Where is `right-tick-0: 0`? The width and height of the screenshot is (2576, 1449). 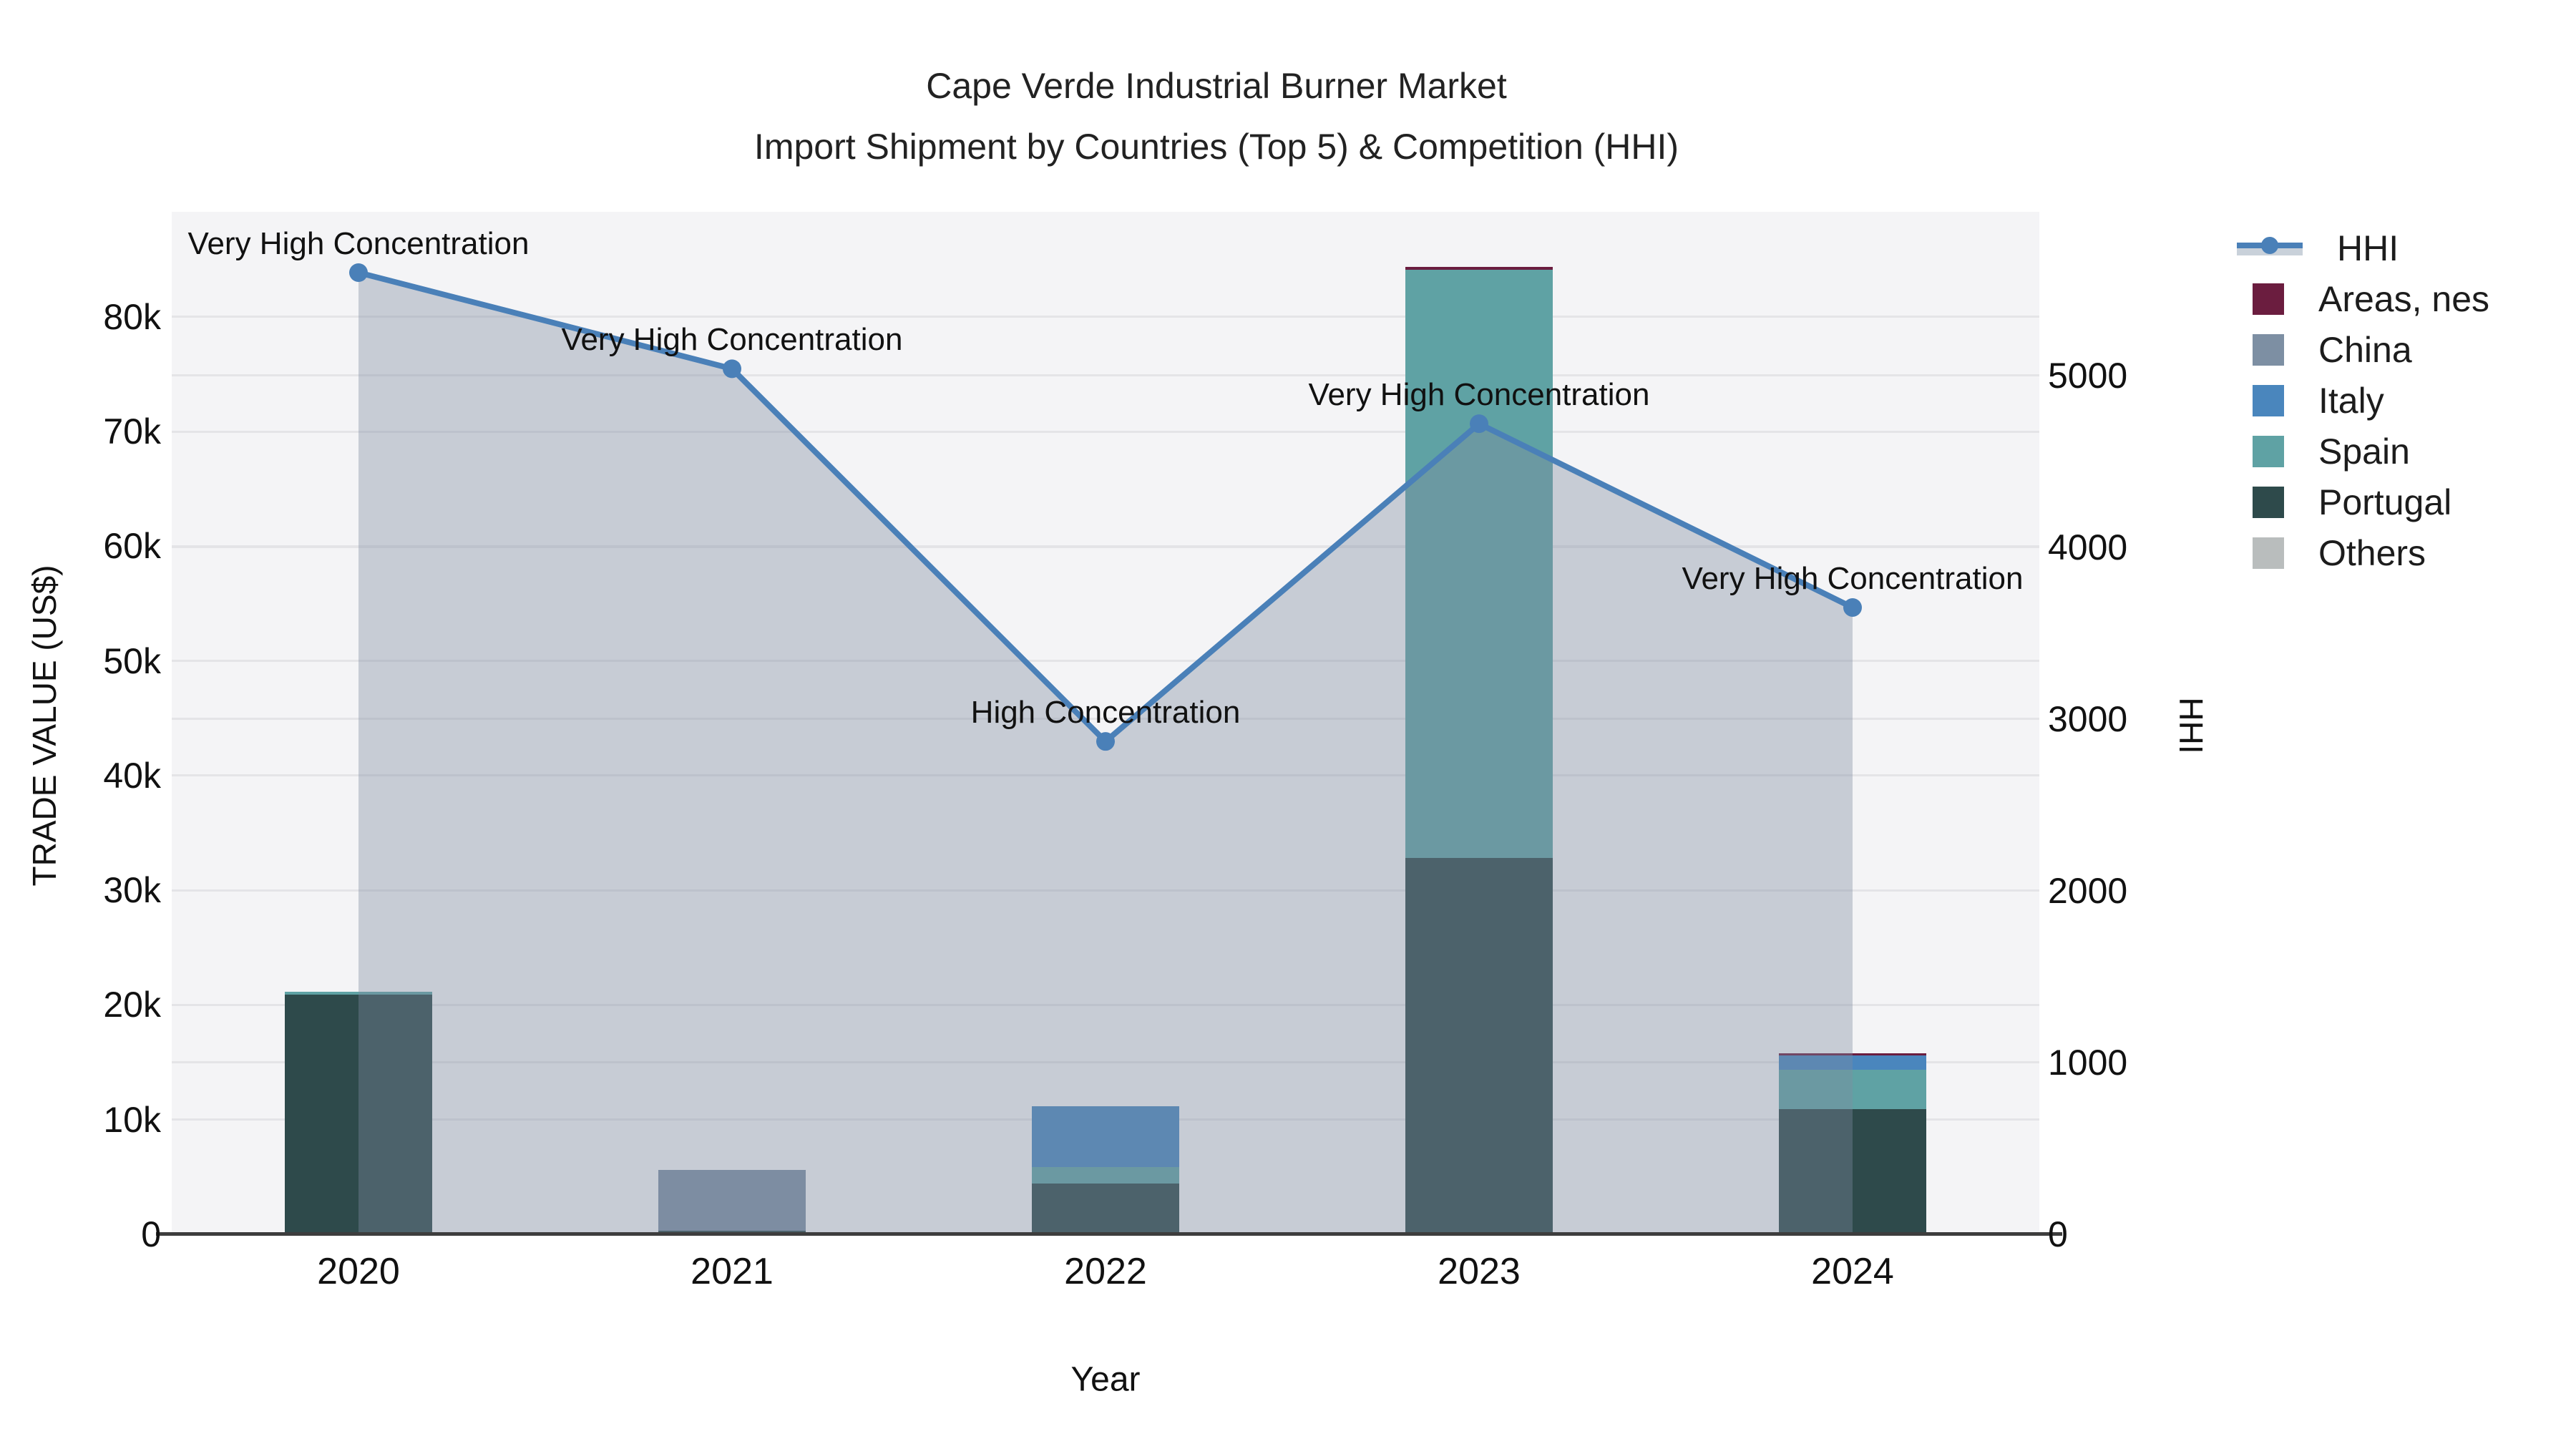 right-tick-0: 0 is located at coordinates (2058, 1234).